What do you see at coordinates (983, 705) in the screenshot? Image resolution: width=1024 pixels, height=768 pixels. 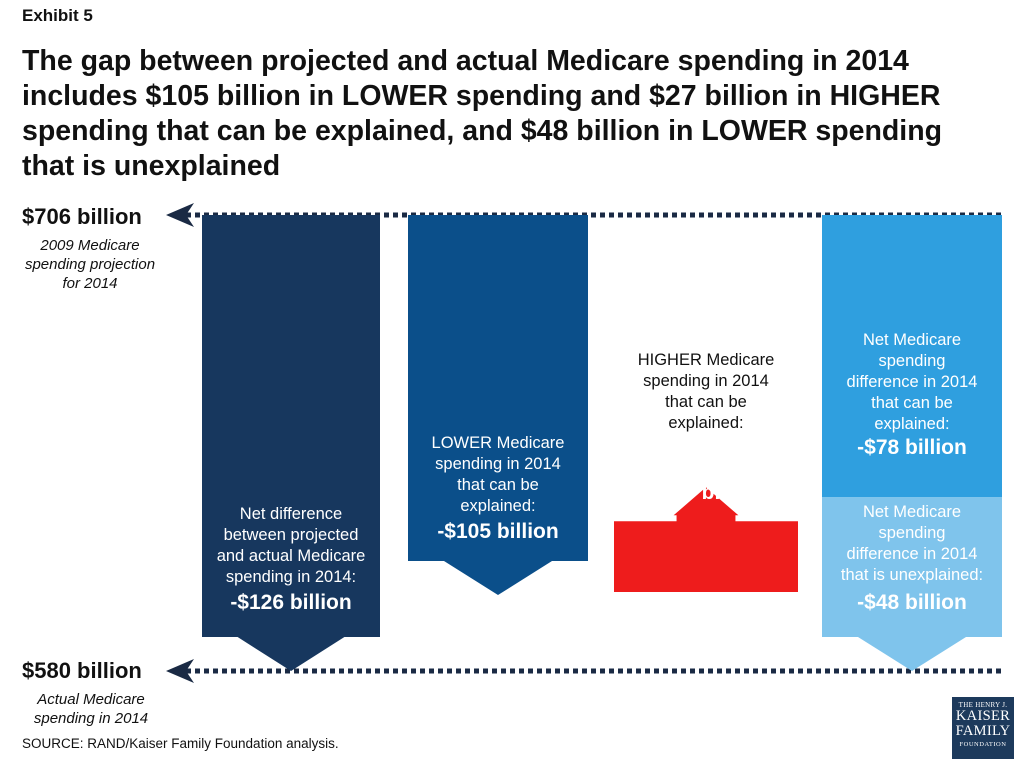 I see `logo-line: THE HENRY J.` at bounding box center [983, 705].